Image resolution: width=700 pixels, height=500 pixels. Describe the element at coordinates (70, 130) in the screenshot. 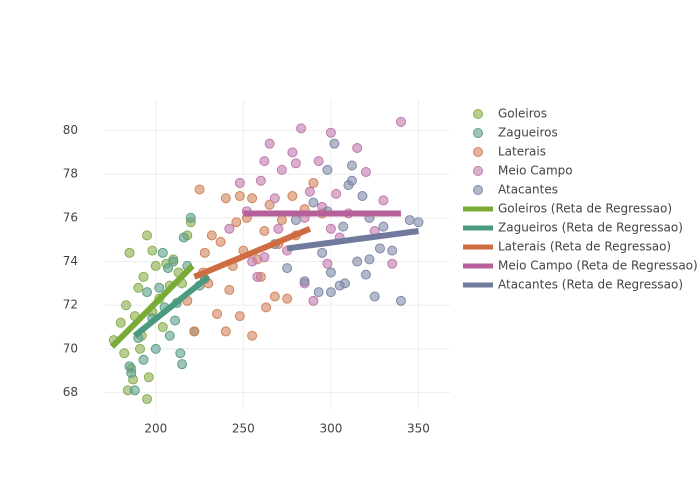

I see `y-tick-label: 80` at that location.